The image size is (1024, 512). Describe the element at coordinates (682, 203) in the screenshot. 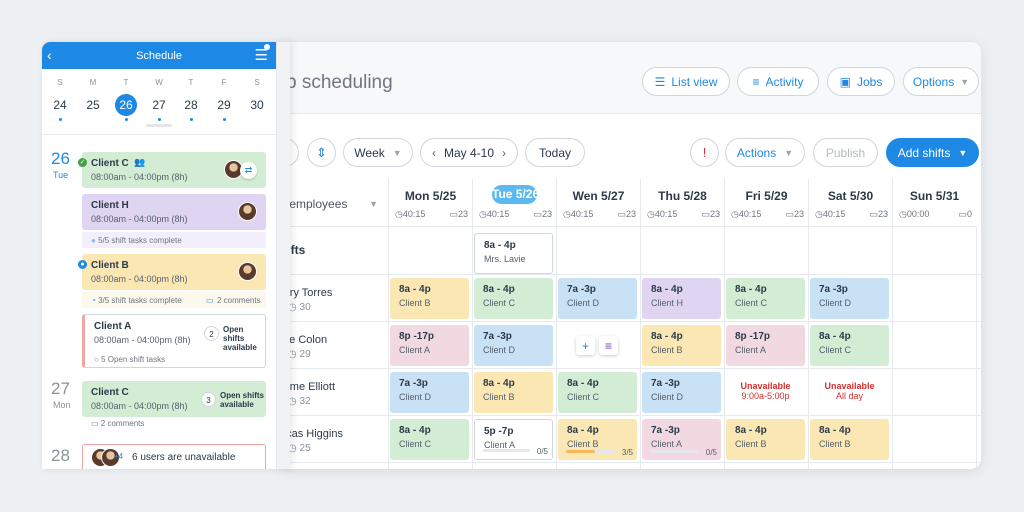

I see `day-column-header: Thu 5/28 ◷40:15 ▭23` at that location.